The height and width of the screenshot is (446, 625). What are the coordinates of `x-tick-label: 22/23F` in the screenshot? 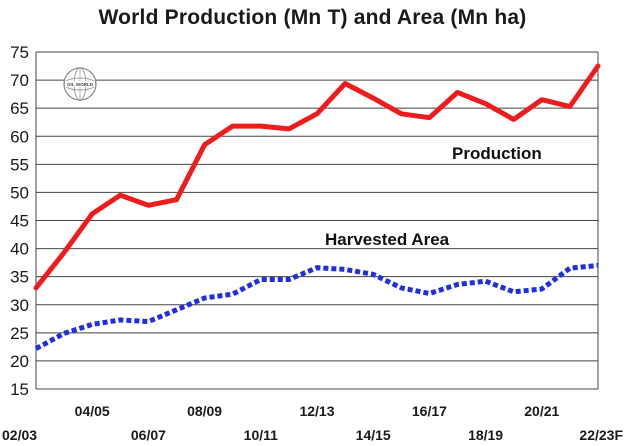 It's located at (601, 435).